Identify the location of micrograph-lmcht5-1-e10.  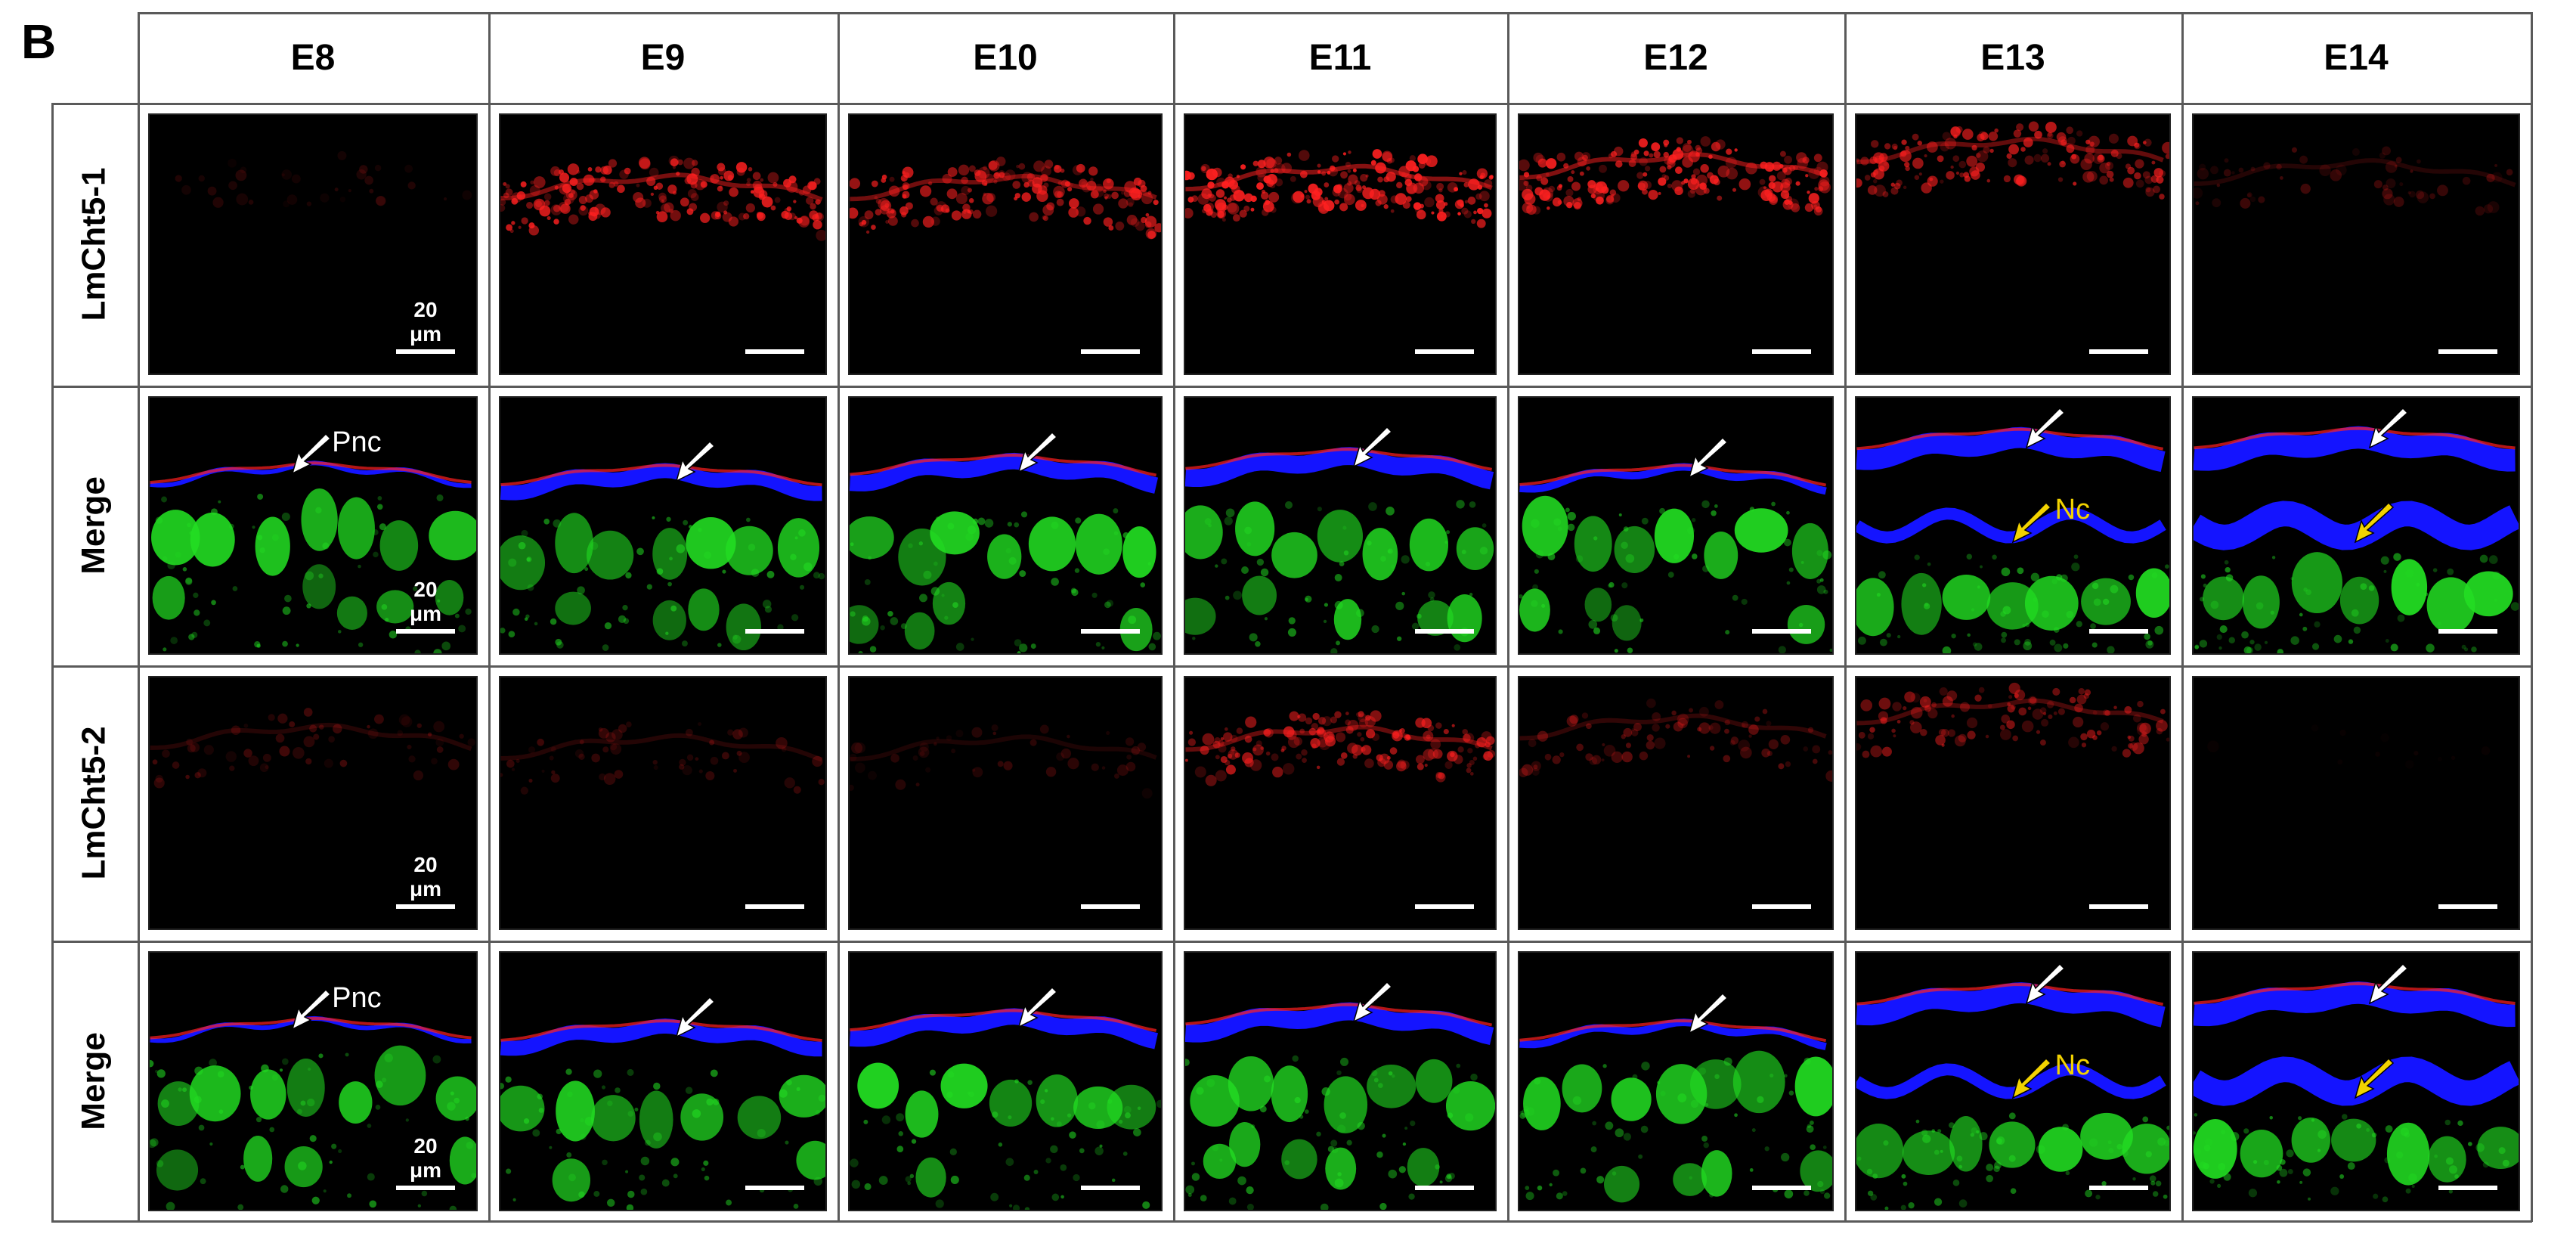
(1005, 244).